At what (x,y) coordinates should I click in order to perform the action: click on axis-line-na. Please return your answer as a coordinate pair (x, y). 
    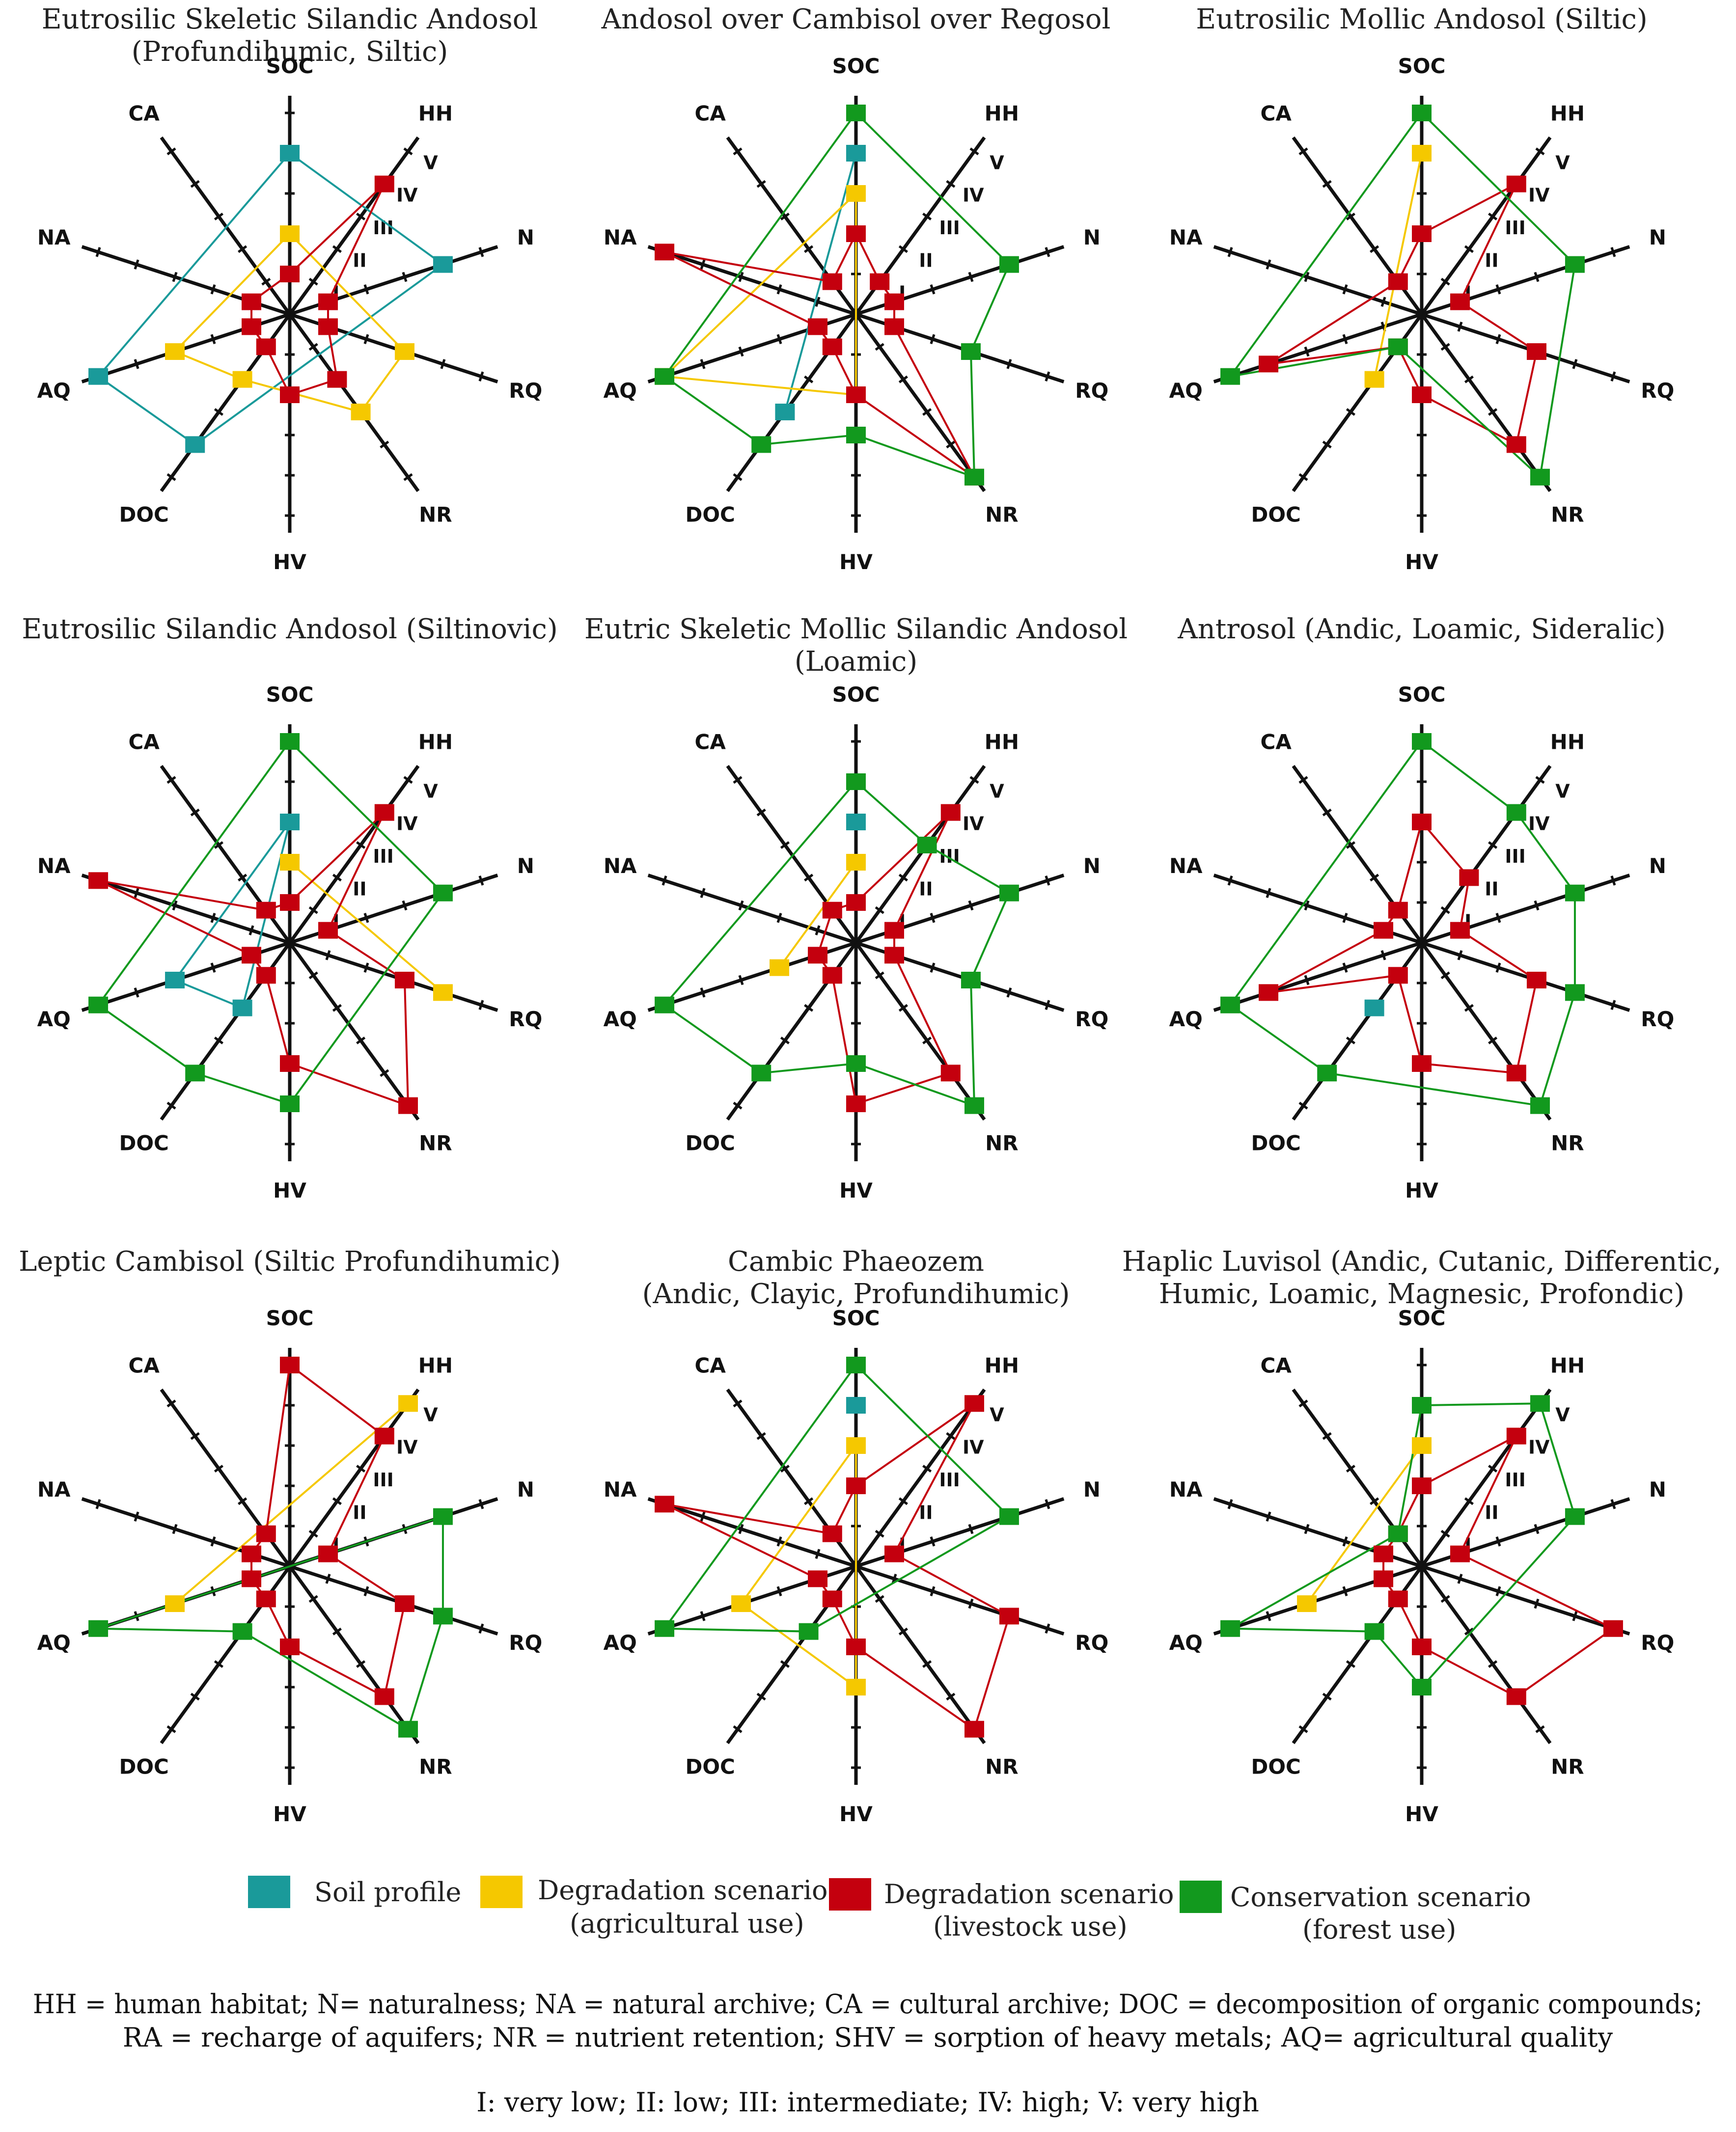
    Looking at the image, I should click on (752, 1532).